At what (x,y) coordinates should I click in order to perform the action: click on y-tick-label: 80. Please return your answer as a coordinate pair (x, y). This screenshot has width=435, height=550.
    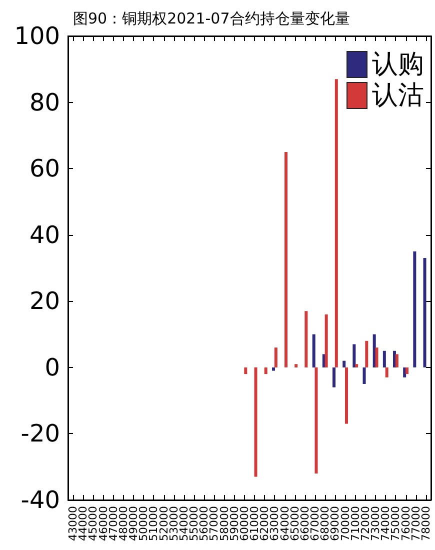
    Looking at the image, I should click on (44, 102).